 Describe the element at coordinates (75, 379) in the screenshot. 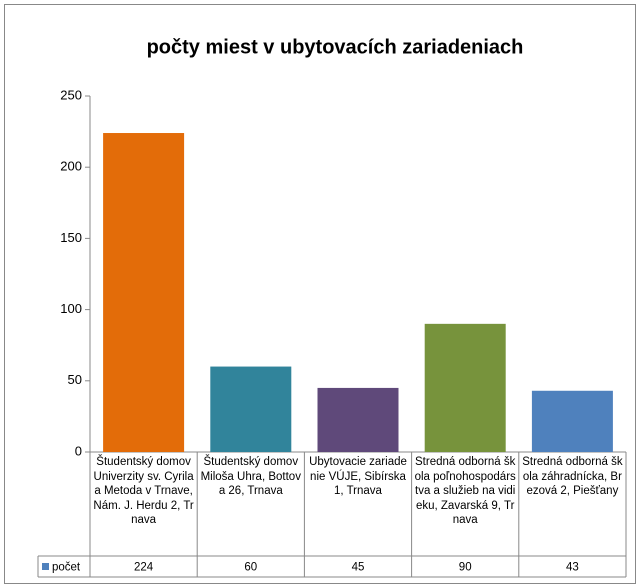

I see `y-tick-label: 50` at that location.